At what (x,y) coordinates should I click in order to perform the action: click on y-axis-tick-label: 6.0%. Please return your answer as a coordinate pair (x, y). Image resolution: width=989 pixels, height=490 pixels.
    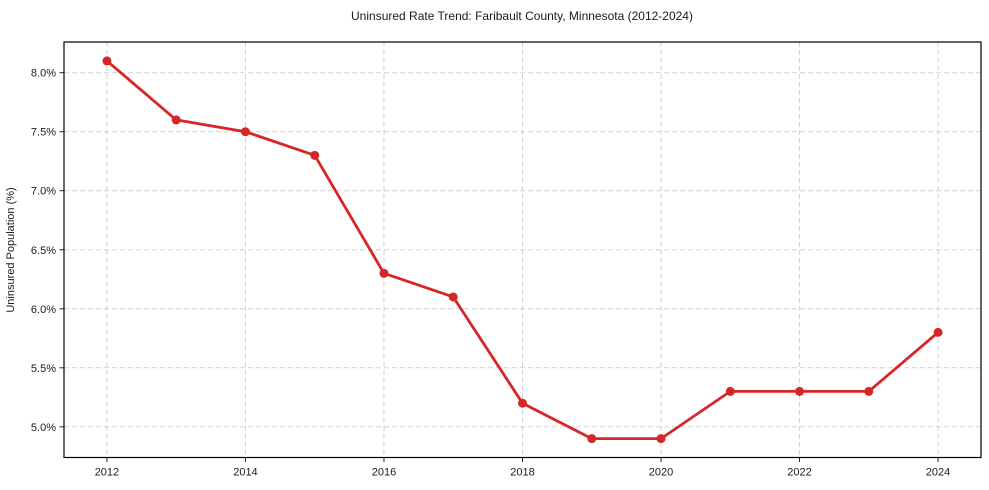
    Looking at the image, I should click on (43, 310).